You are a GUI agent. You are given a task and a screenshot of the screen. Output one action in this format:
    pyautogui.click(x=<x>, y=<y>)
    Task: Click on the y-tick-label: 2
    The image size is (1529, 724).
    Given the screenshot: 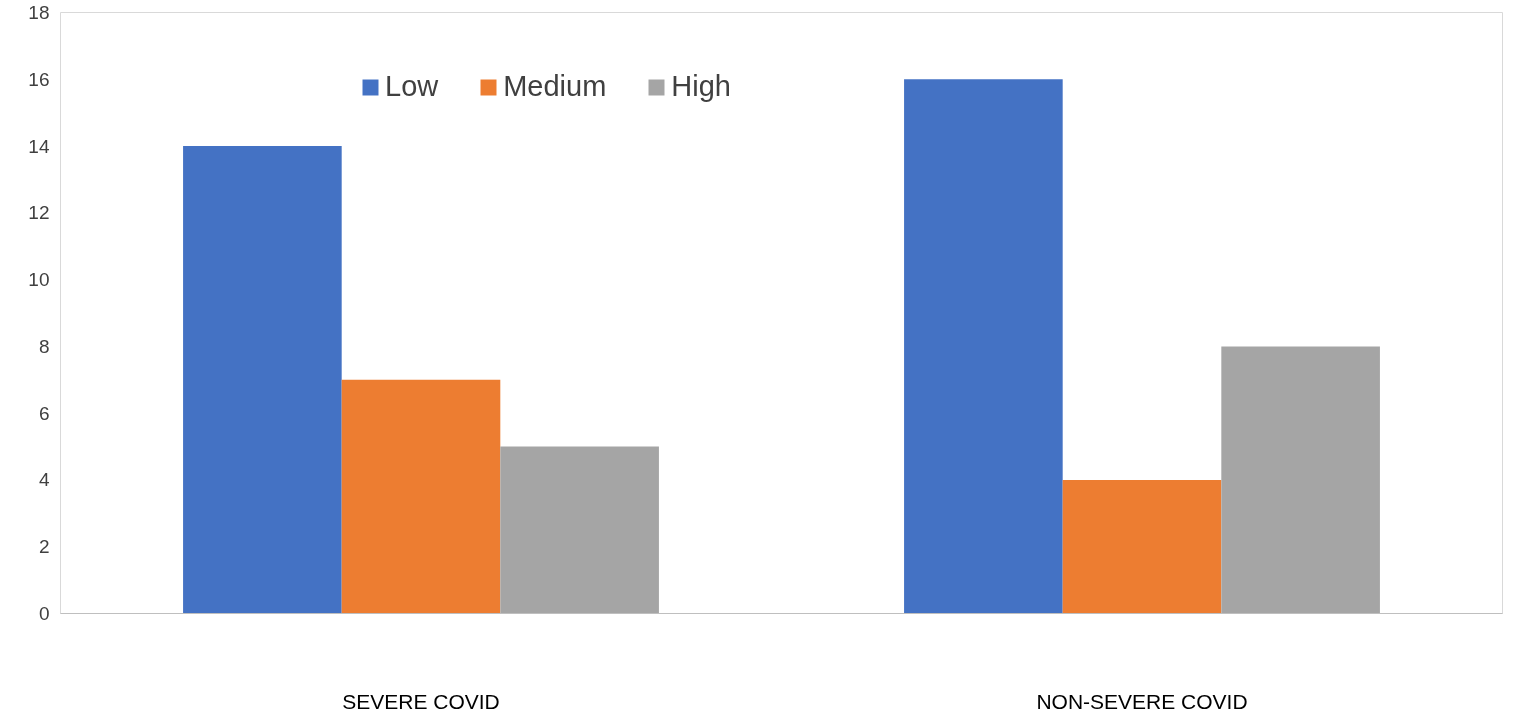 What is the action you would take?
    pyautogui.click(x=44, y=547)
    